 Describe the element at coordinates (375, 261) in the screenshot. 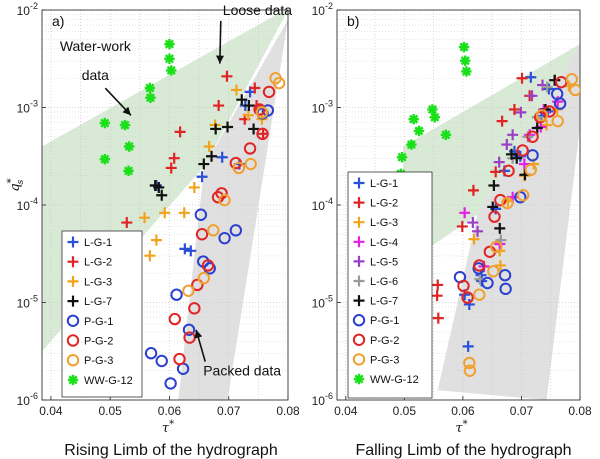

I see `legend-entry: L-G-5` at that location.